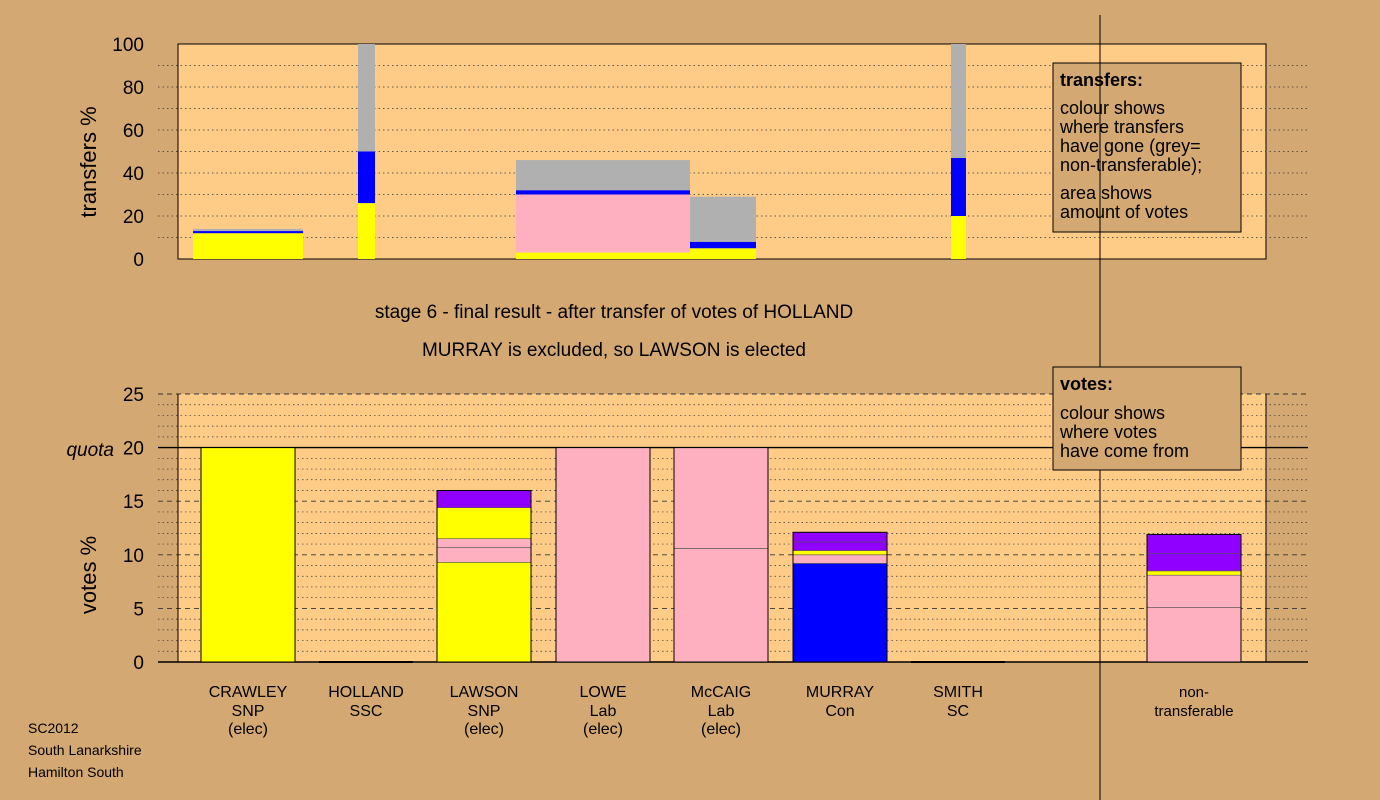 The image size is (1380, 800). I want to click on transfer-bar-lowe, so click(603, 209).